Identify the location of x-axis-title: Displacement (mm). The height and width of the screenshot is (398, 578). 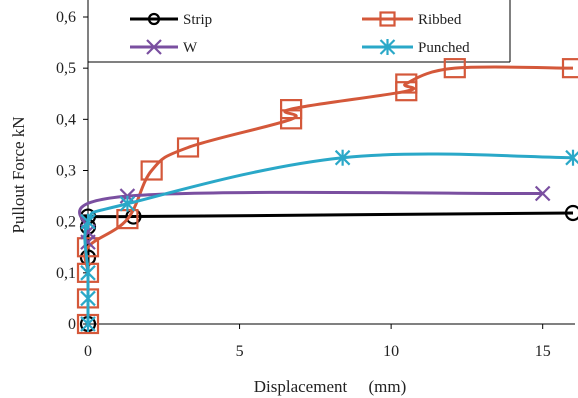
(330, 386).